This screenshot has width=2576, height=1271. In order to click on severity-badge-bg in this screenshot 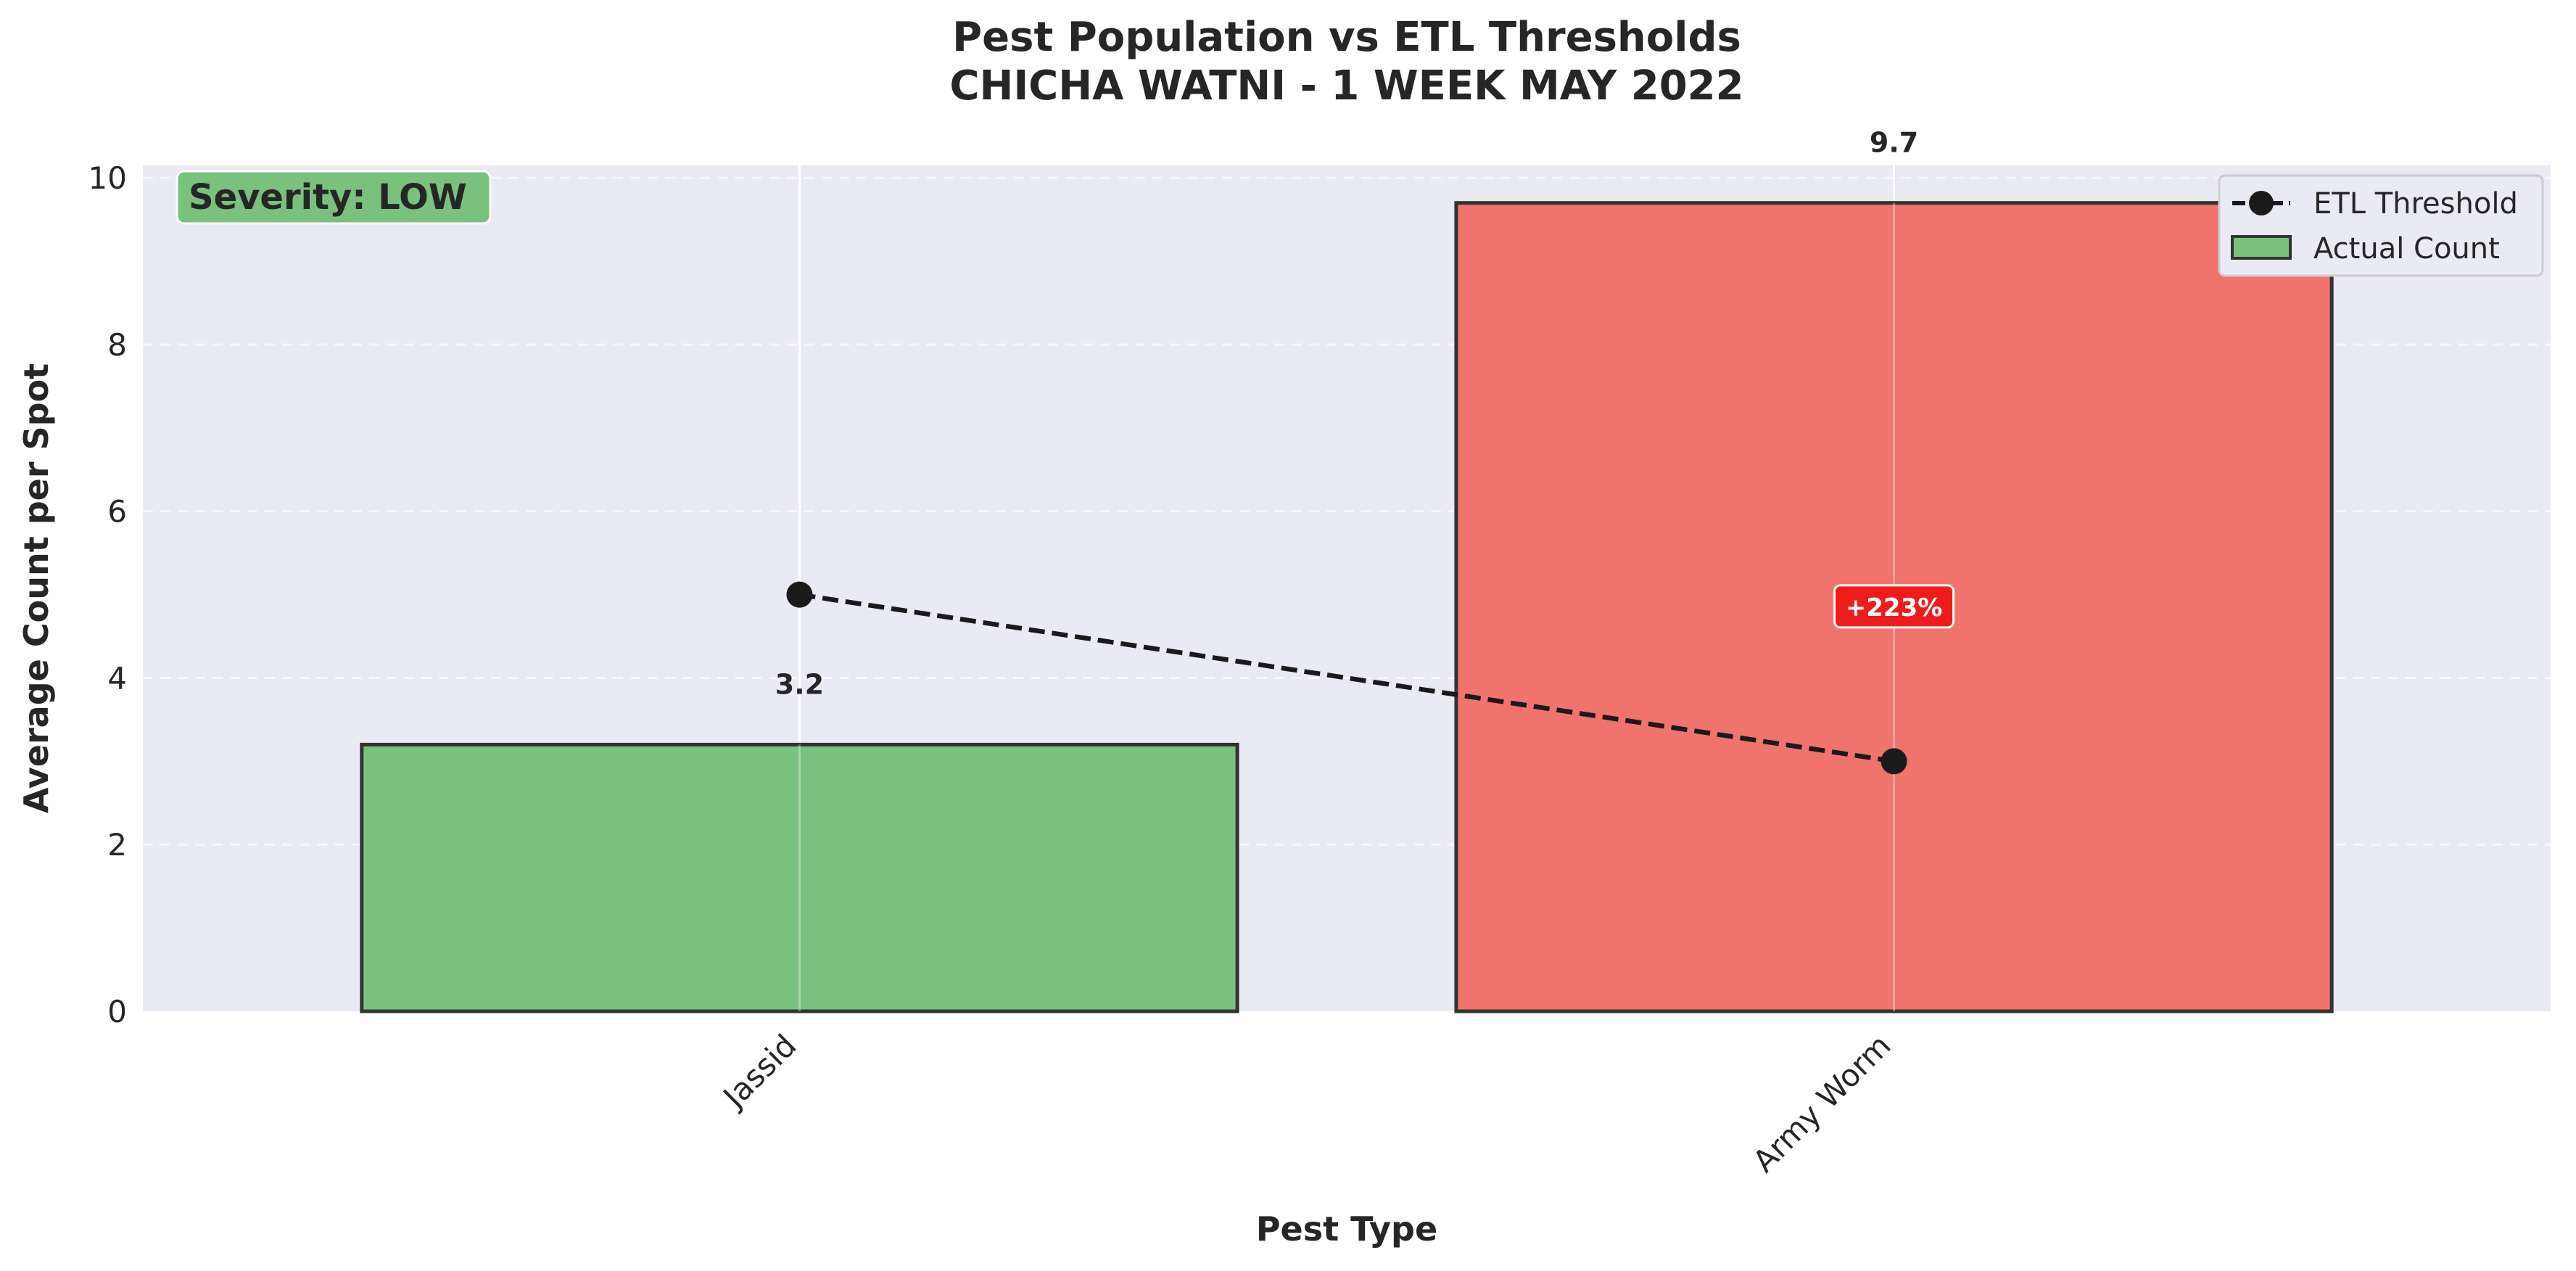, I will do `click(334, 197)`.